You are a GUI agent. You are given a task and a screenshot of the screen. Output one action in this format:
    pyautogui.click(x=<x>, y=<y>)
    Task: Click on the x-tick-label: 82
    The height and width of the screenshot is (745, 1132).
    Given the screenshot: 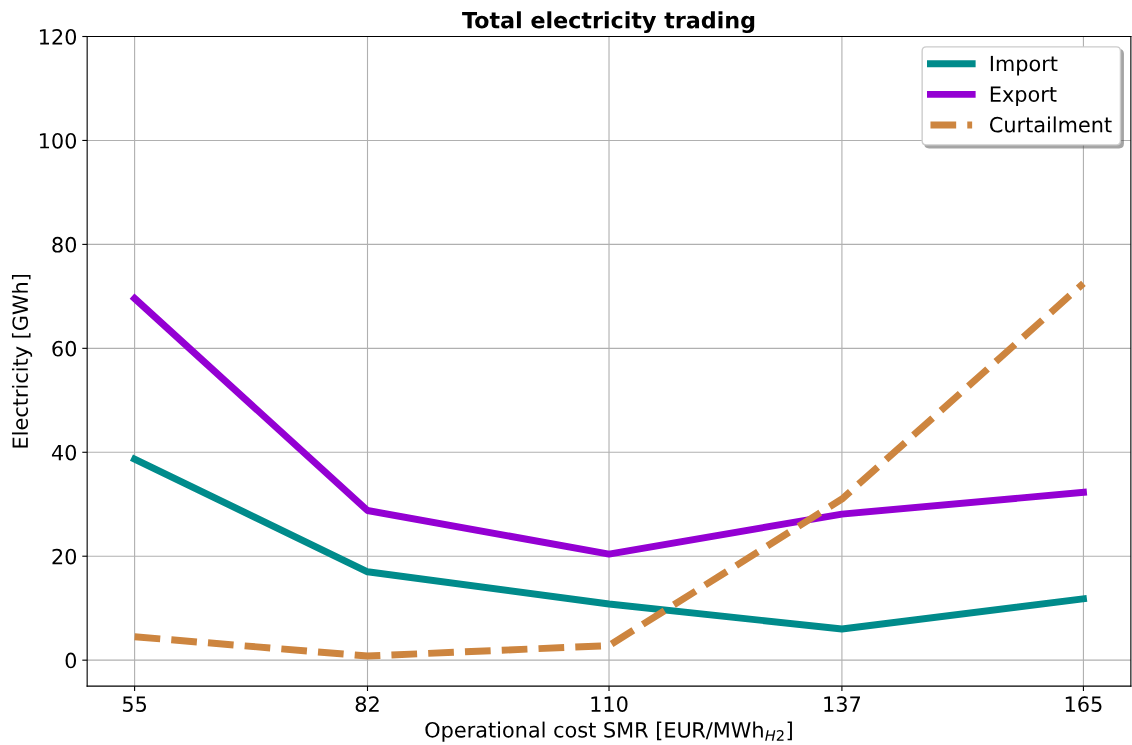 What is the action you would take?
    pyautogui.click(x=367, y=704)
    